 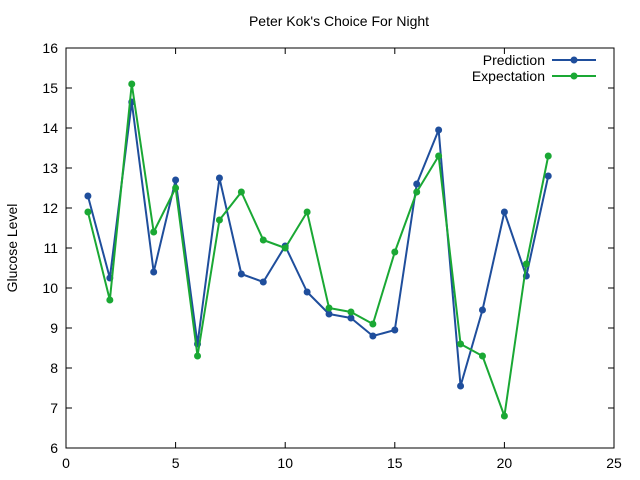 What do you see at coordinates (66, 463) in the screenshot?
I see `x-tick-label: 0` at bounding box center [66, 463].